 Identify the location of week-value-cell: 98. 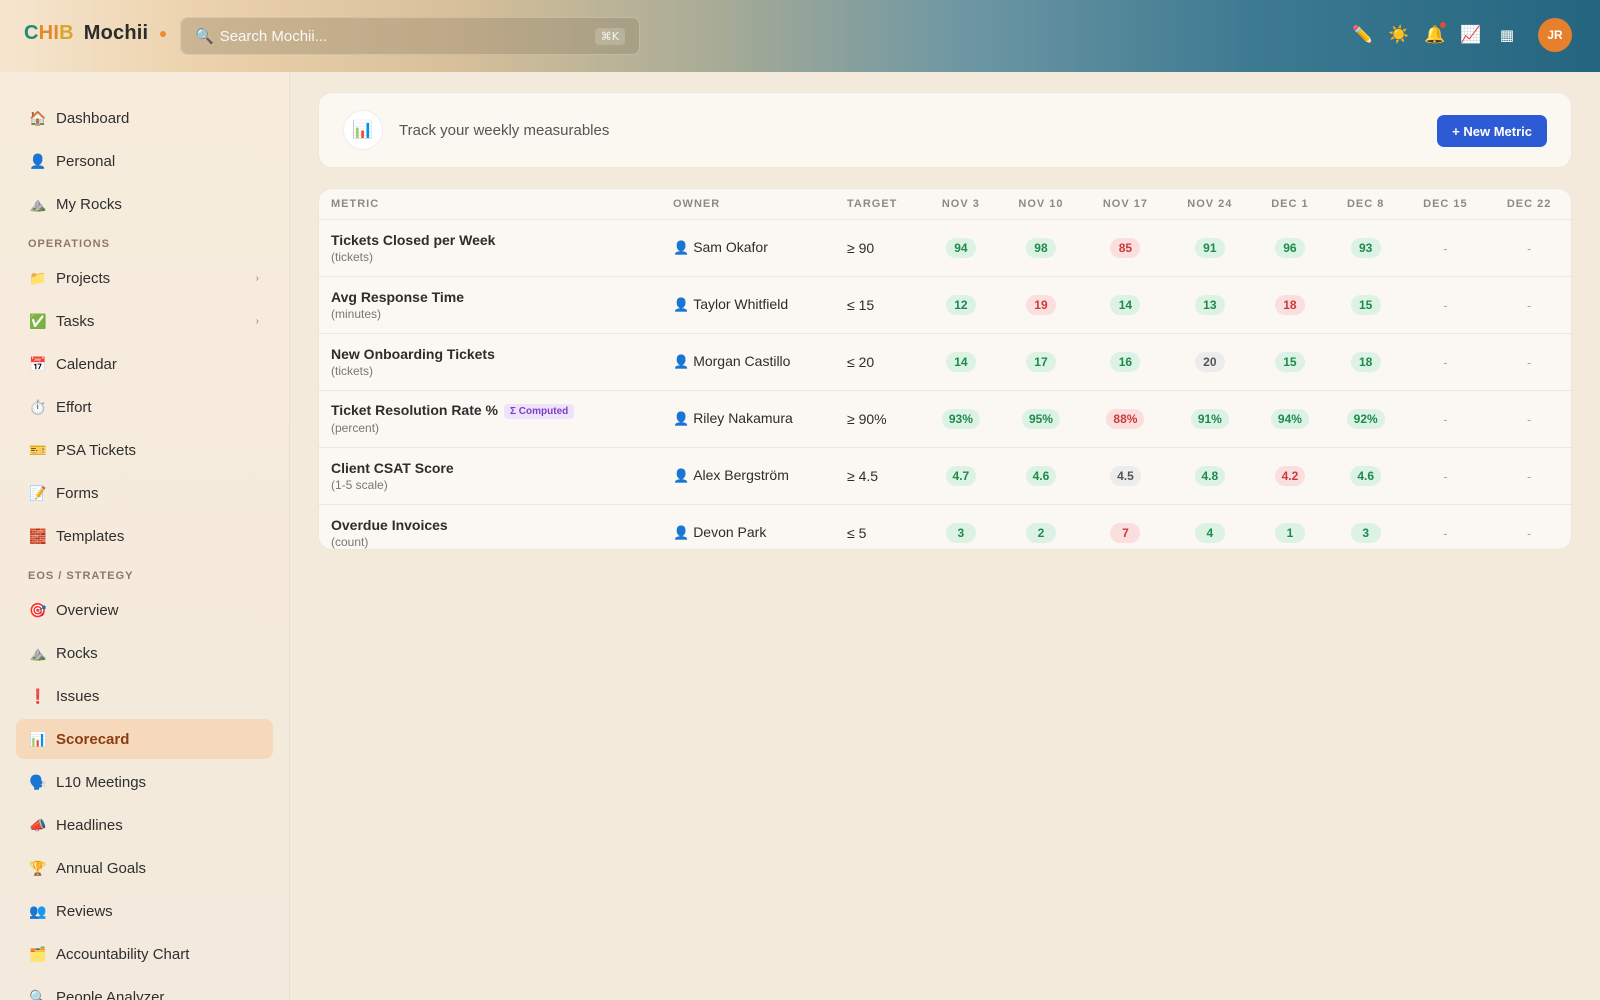
(1041, 248).